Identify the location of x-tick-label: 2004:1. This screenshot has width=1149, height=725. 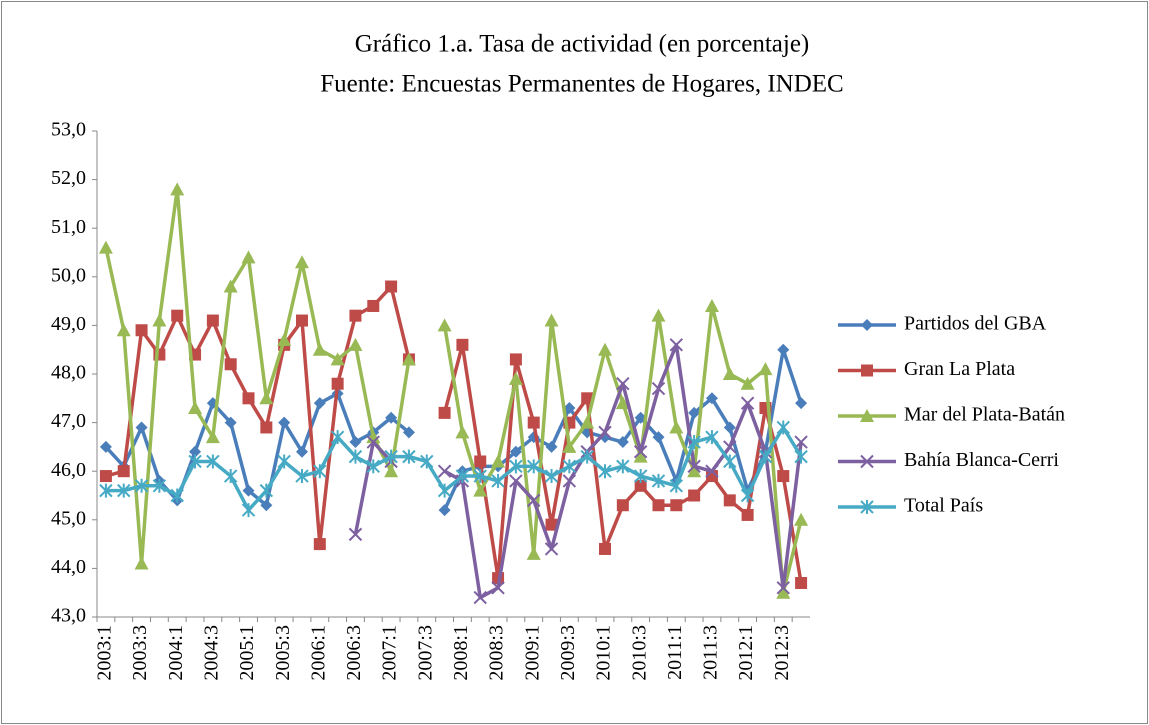
(176, 653).